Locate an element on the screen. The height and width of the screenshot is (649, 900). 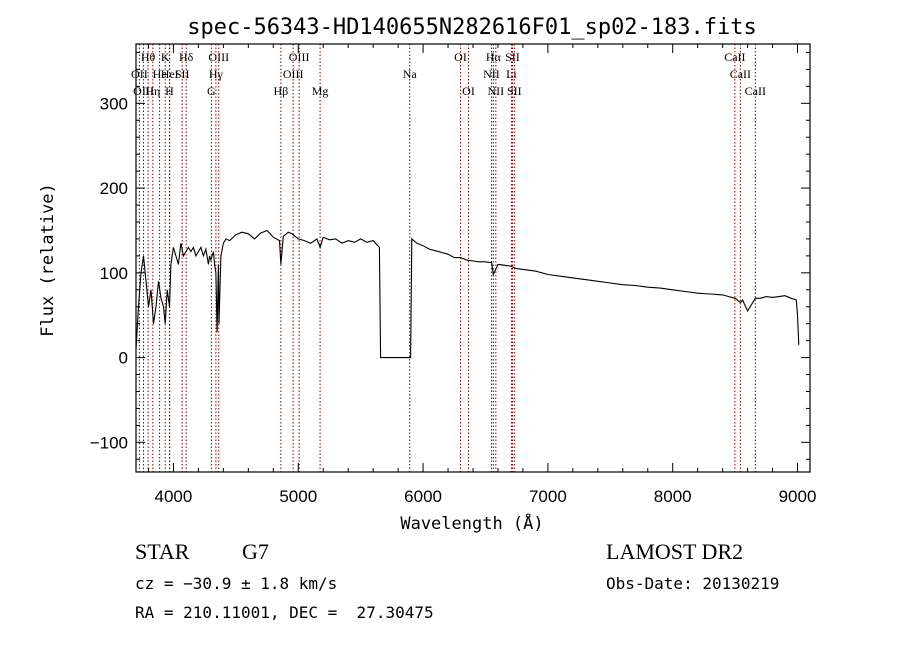
spectral-line-label: Hα is located at coordinates (494, 57).